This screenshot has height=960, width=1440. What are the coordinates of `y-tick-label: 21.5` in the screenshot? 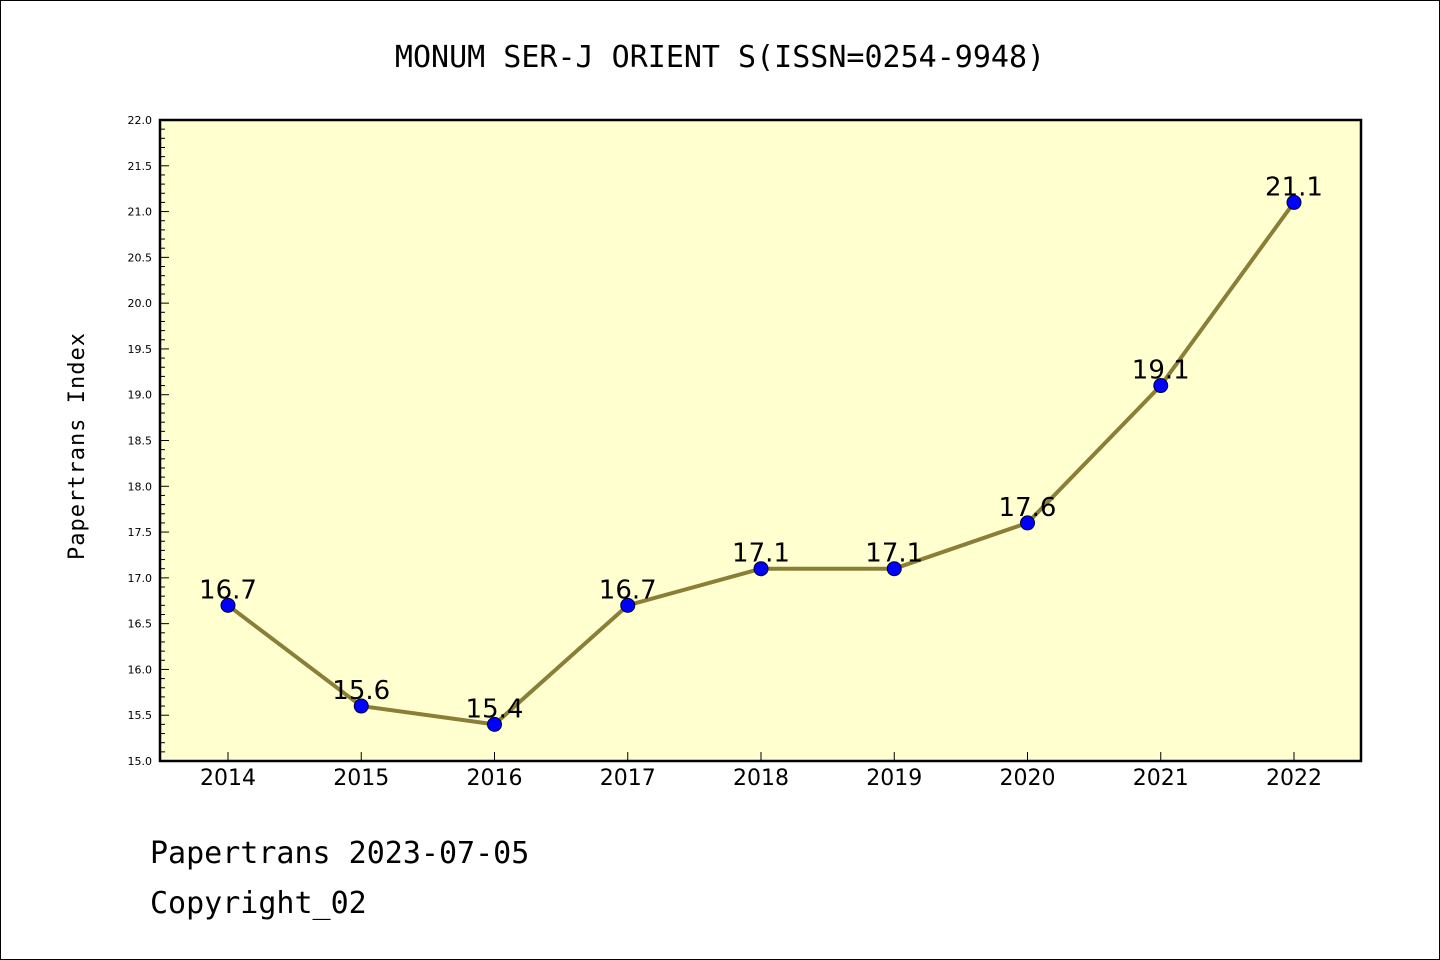 It's located at (140, 166).